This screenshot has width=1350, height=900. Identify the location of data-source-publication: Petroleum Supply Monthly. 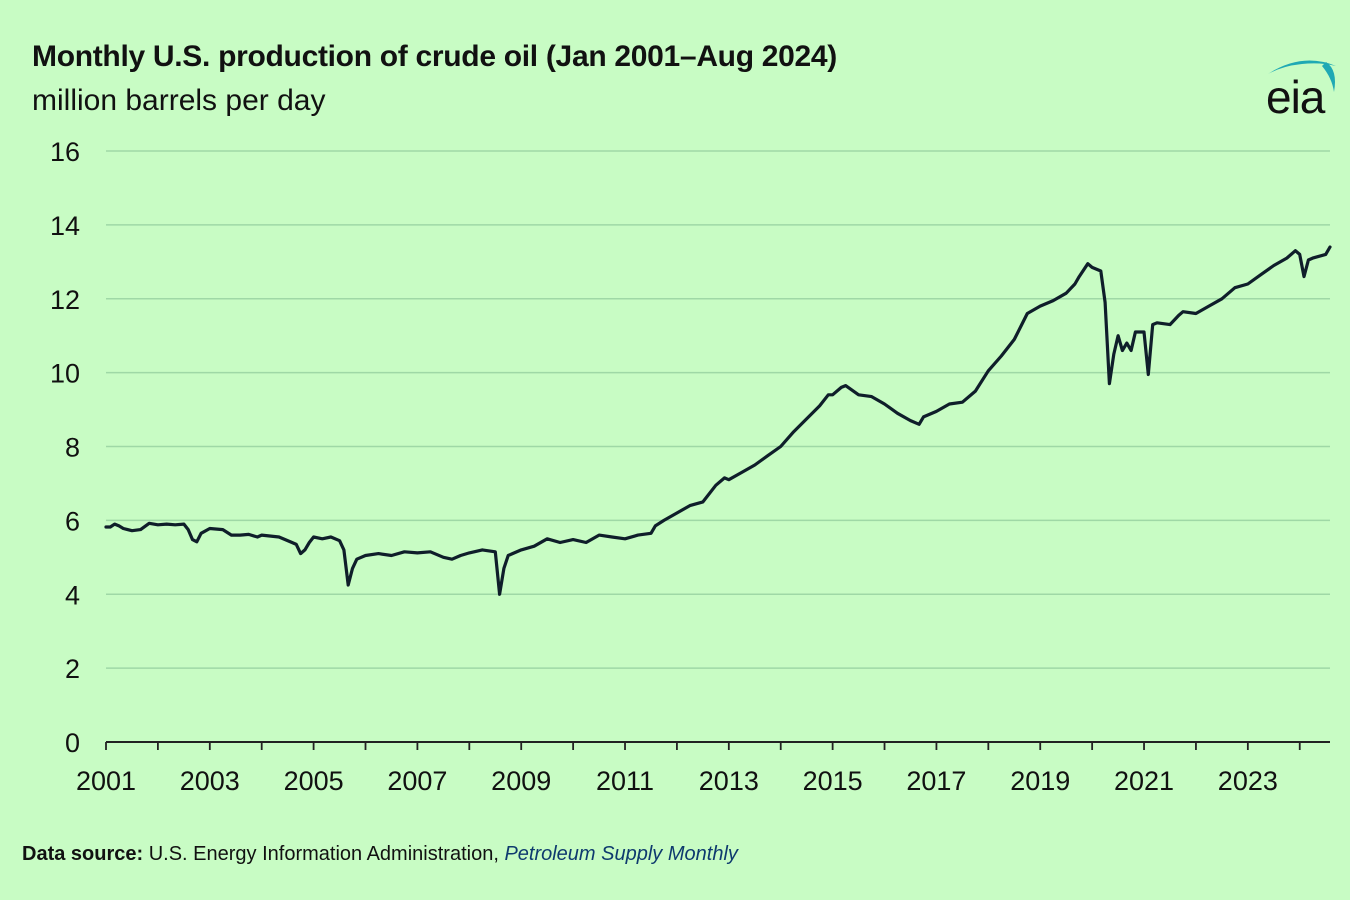
(621, 854).